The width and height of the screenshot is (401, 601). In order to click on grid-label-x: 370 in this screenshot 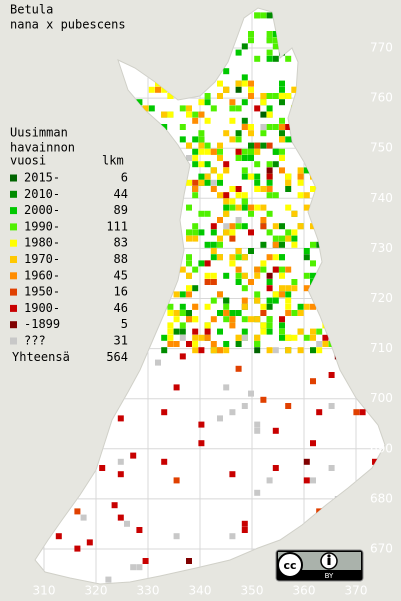, I will do `click(356, 591)`.